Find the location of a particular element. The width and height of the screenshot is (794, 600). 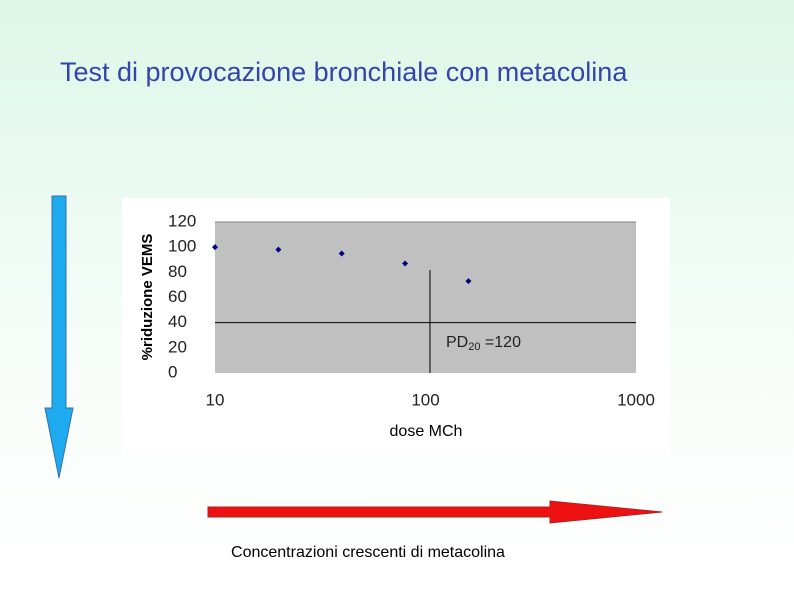

y-tick-label: 100 is located at coordinates (182, 246).